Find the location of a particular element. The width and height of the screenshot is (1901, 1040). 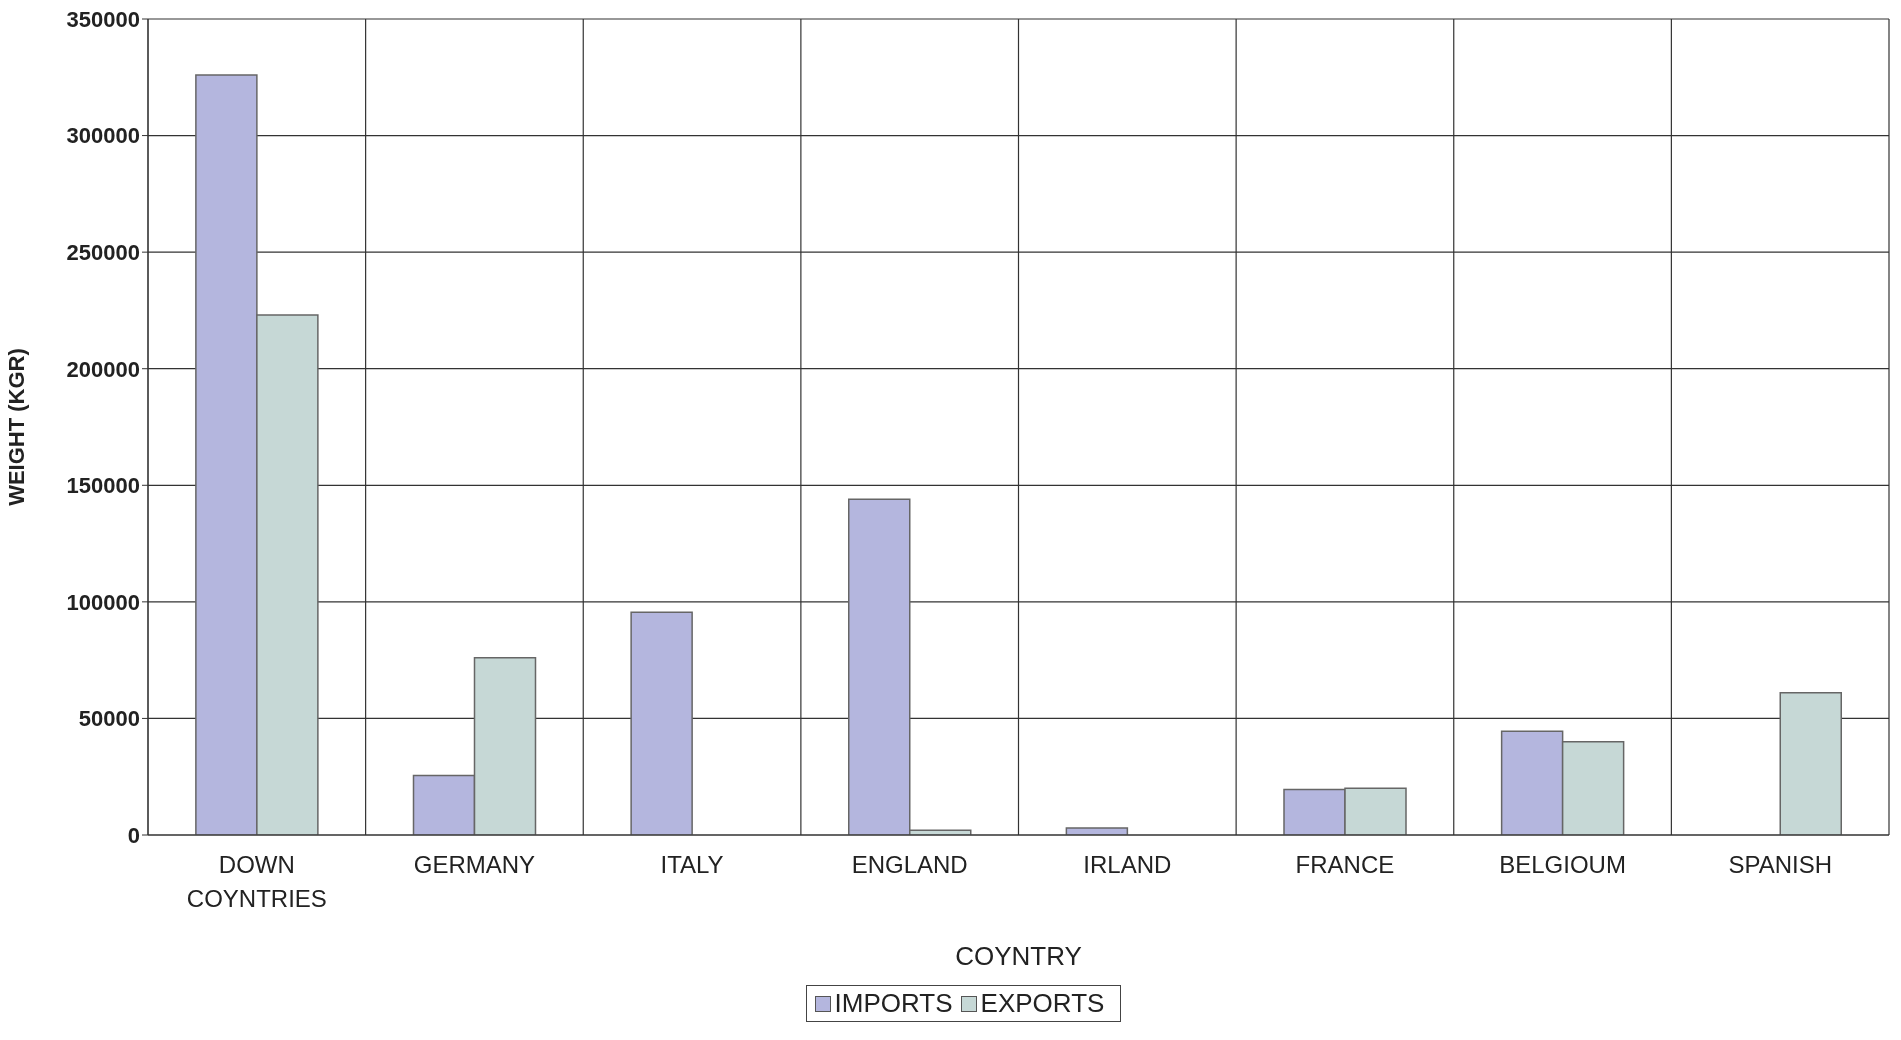

x-axis-title: COYNTRY is located at coordinates (1018, 956).